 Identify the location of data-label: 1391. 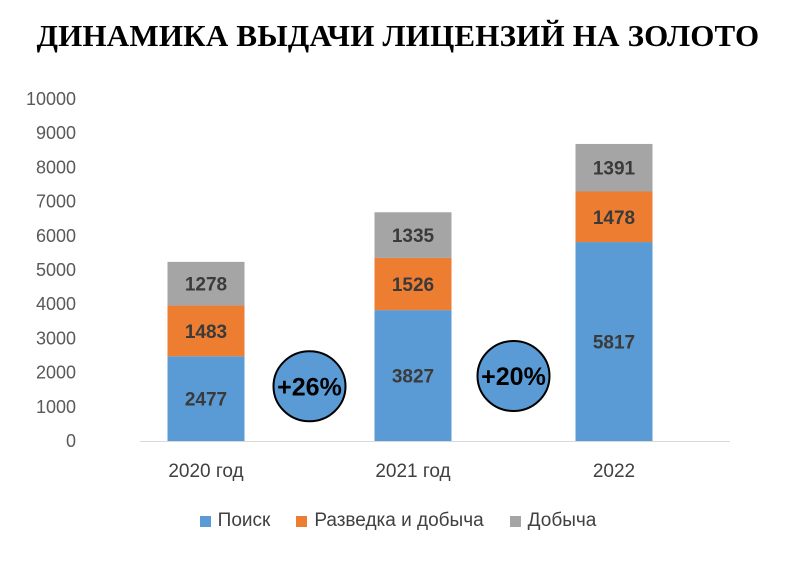
(614, 169).